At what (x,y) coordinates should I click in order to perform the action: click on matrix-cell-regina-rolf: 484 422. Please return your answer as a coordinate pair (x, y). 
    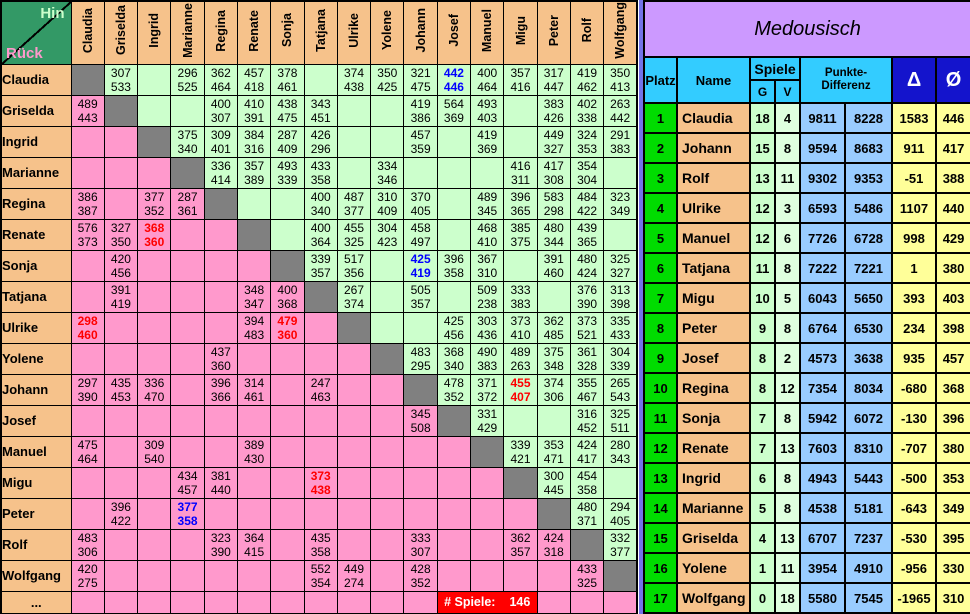
    Looking at the image, I should click on (587, 203).